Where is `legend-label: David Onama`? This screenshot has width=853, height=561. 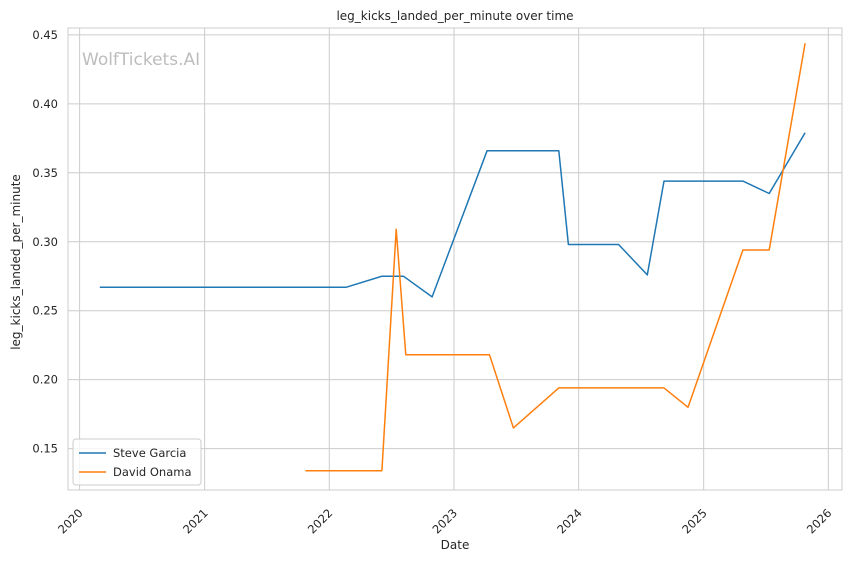
legend-label: David Onama is located at coordinates (152, 472).